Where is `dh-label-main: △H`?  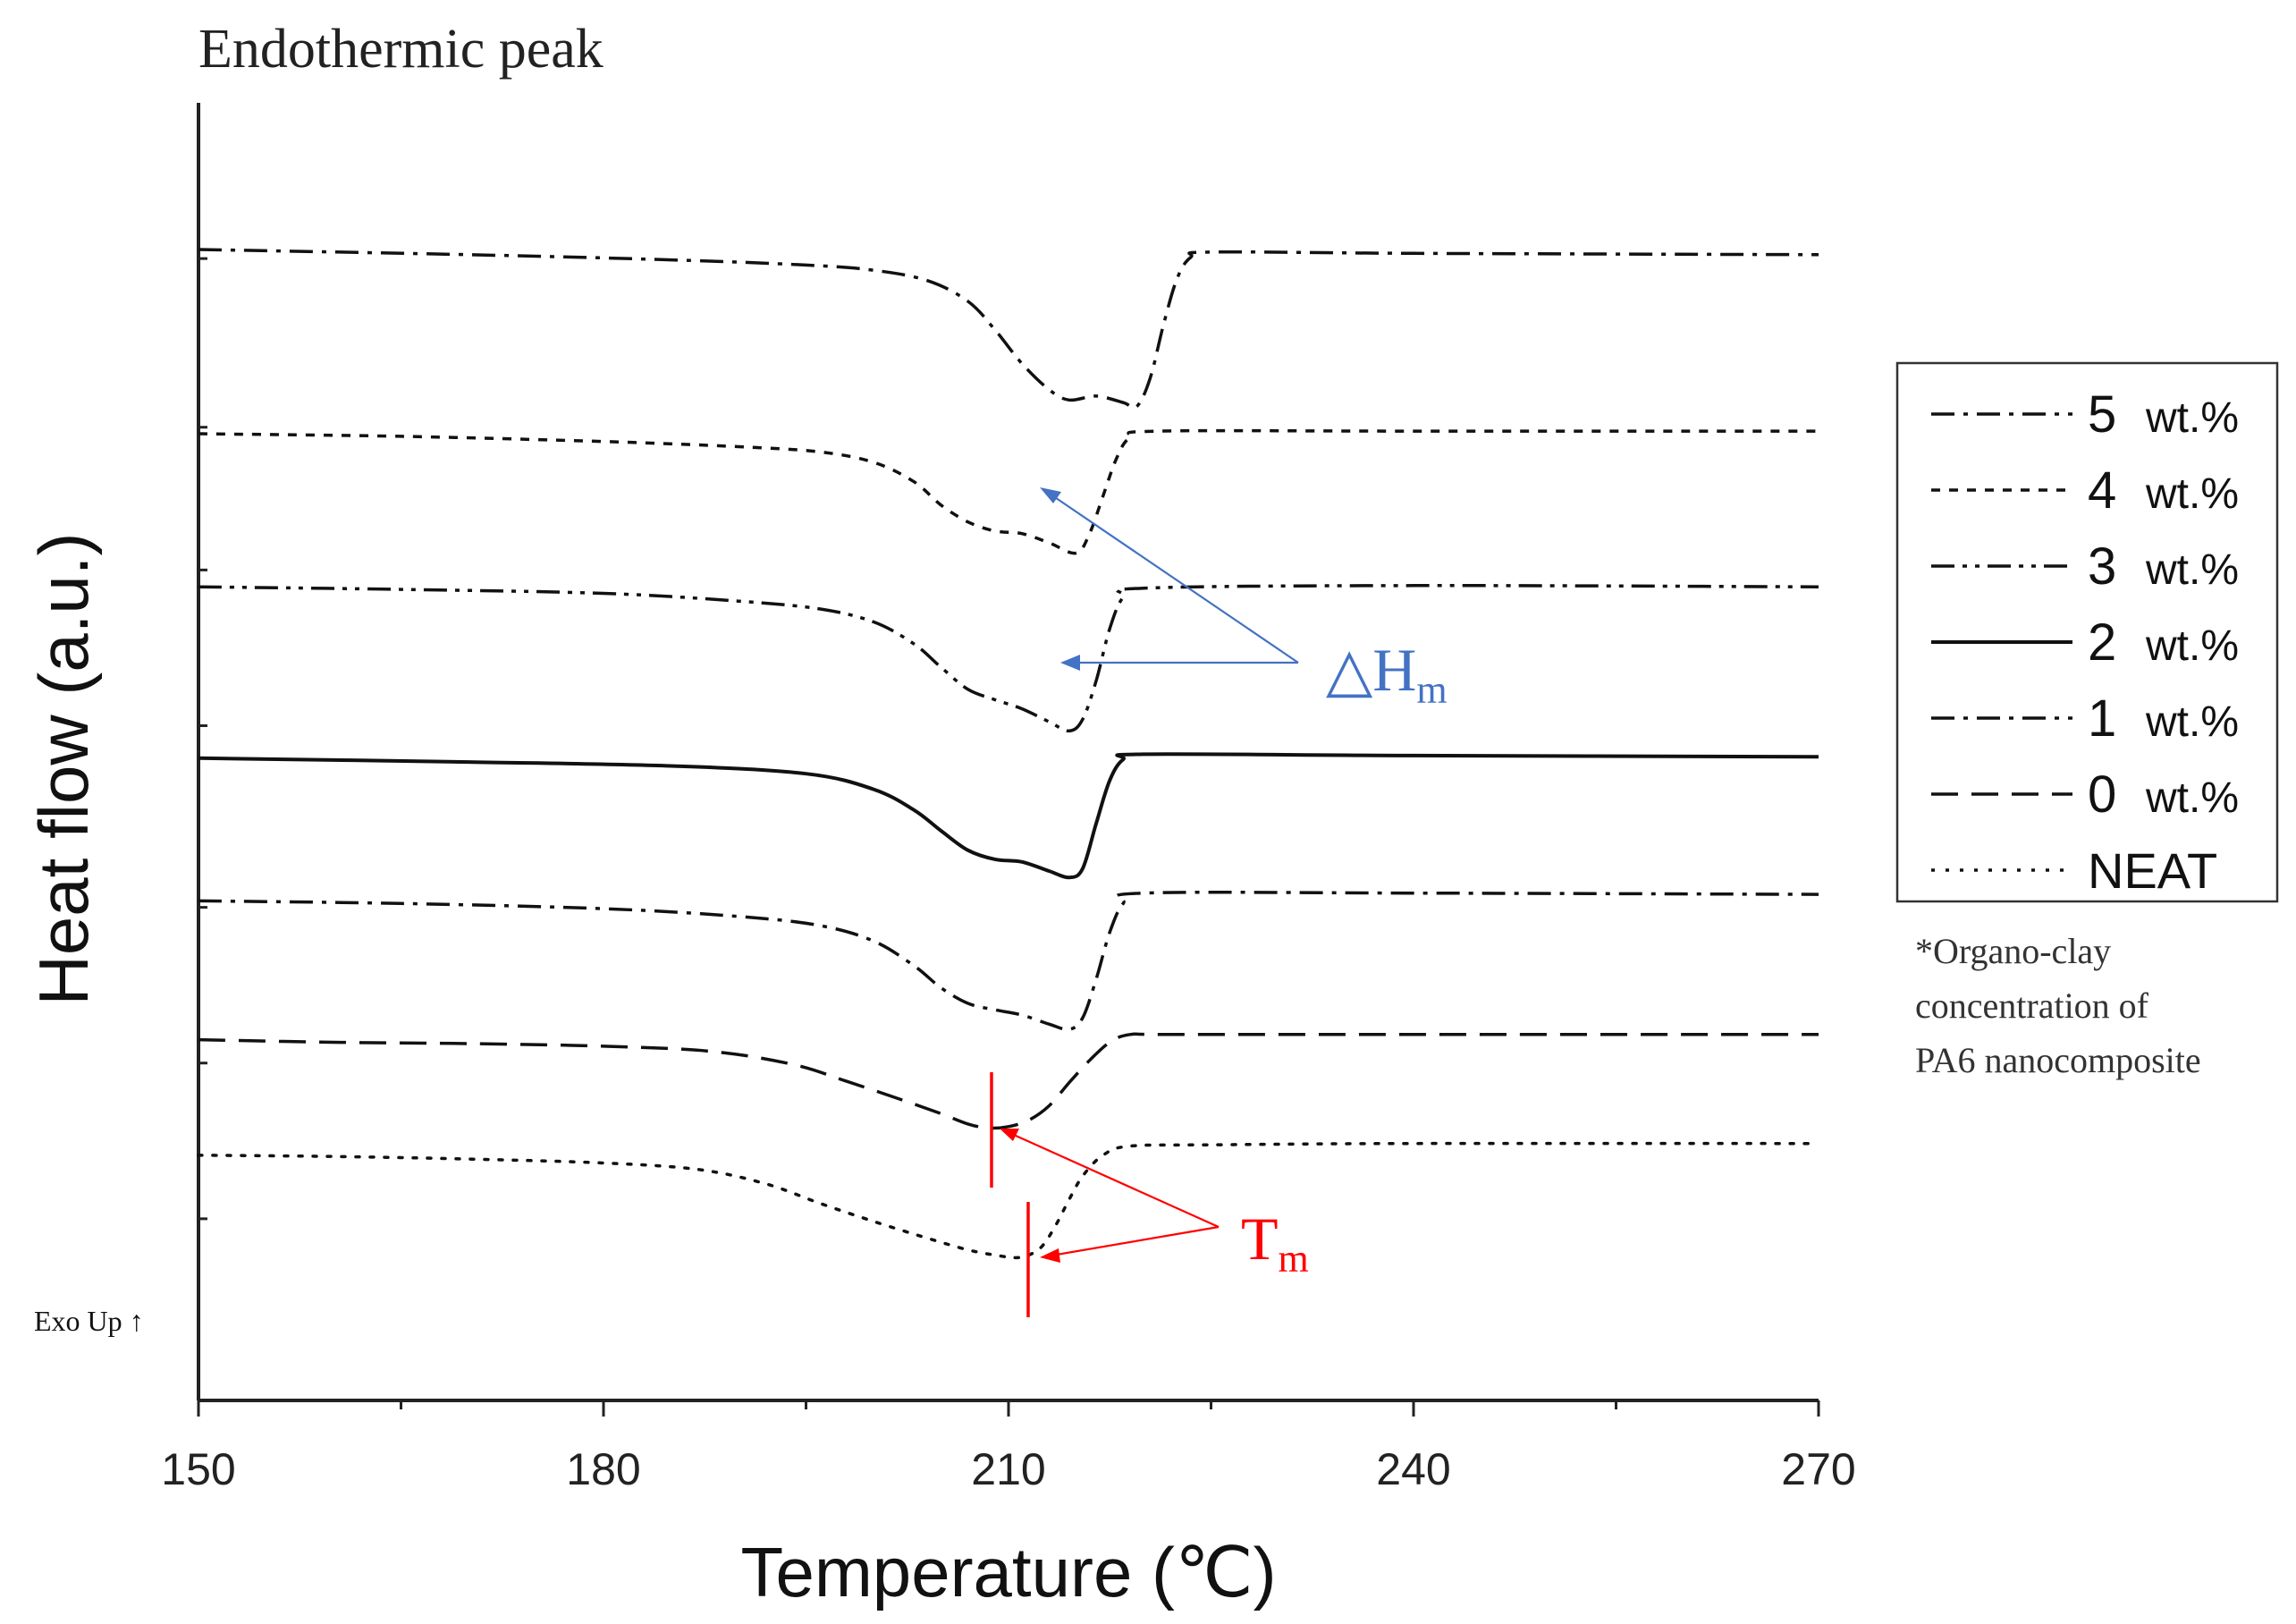
dh-label-main: △H is located at coordinates (1371, 670).